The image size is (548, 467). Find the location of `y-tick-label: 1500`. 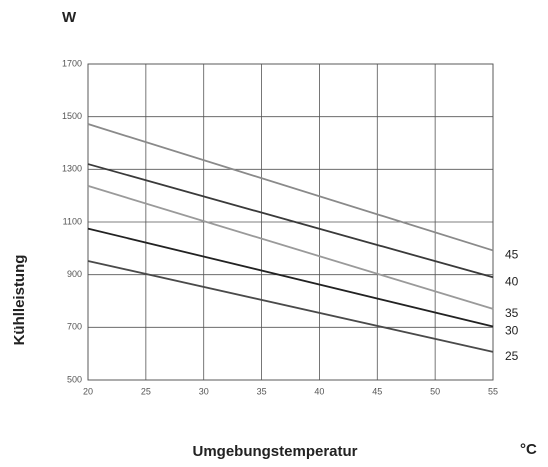

y-tick-label: 1500 is located at coordinates (72, 116).